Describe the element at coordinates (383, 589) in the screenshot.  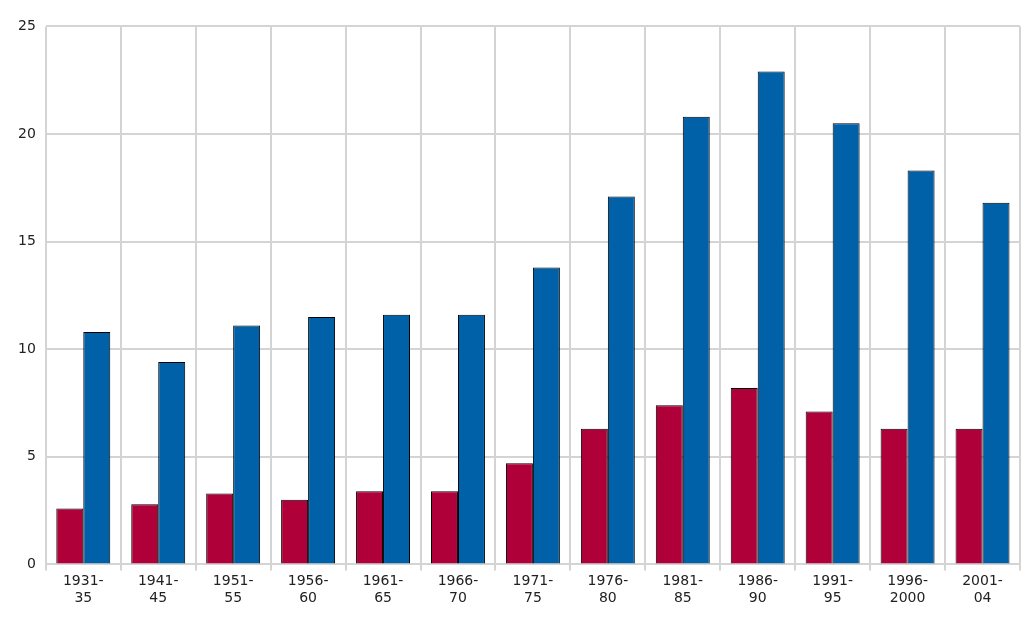
I see `x-tick-label: 1961-65` at that location.